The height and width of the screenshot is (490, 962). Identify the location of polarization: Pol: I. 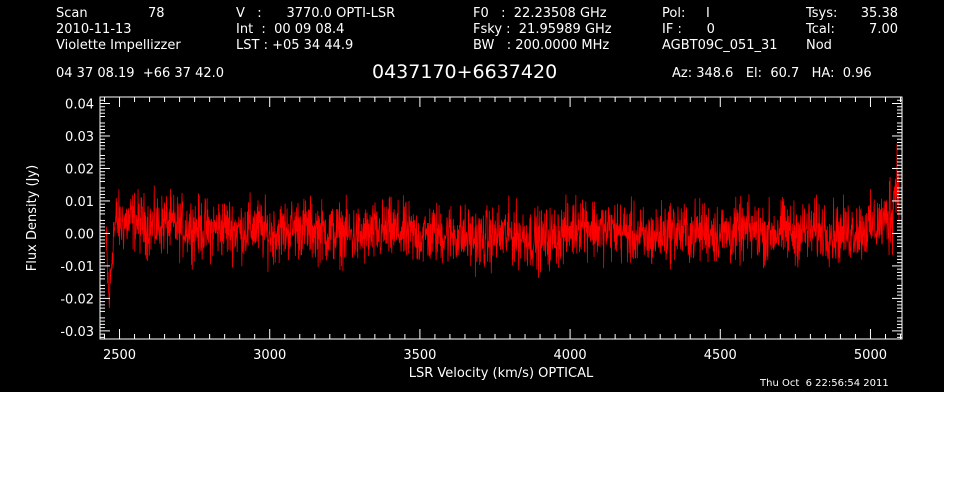
(686, 13).